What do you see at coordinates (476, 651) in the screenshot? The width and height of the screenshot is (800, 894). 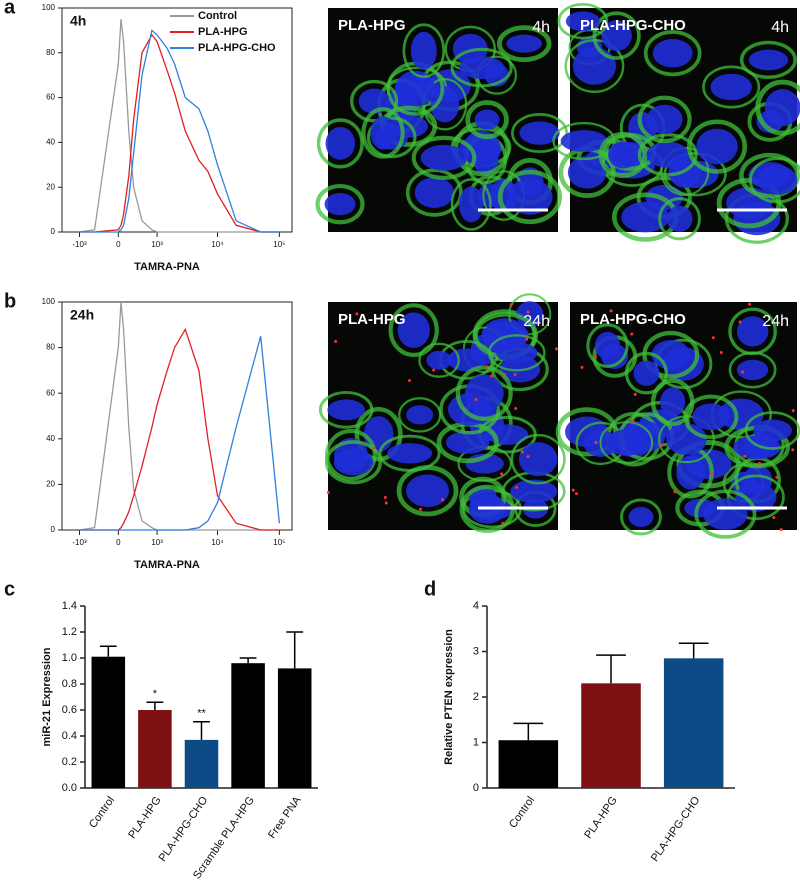 I see `y-tick-label: 3` at bounding box center [476, 651].